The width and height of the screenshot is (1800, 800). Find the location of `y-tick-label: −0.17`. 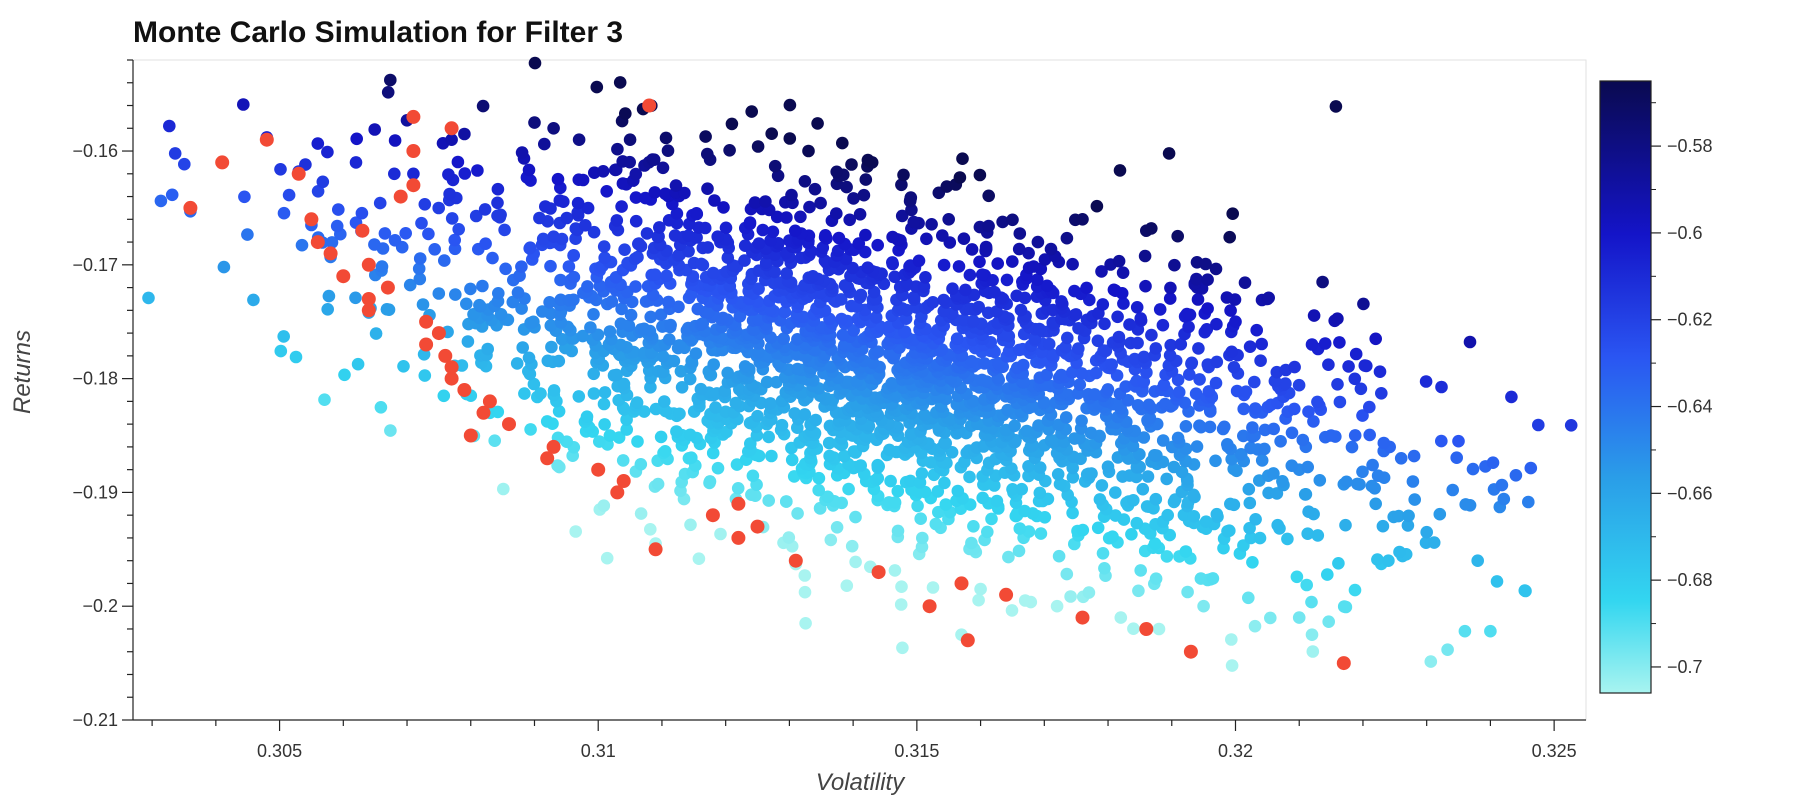

y-tick-label: −0.17 is located at coordinates (95, 265).